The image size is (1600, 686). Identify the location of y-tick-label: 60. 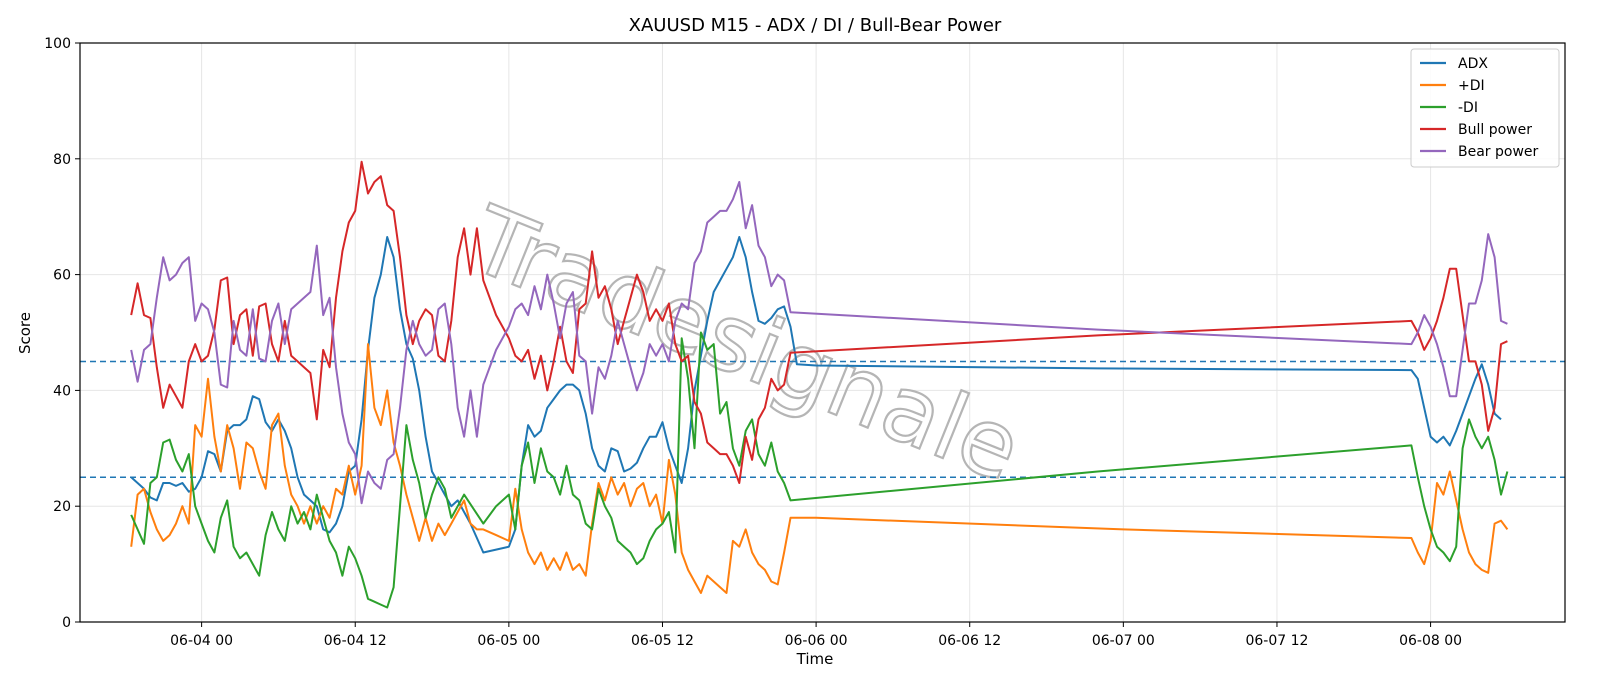
(62, 276).